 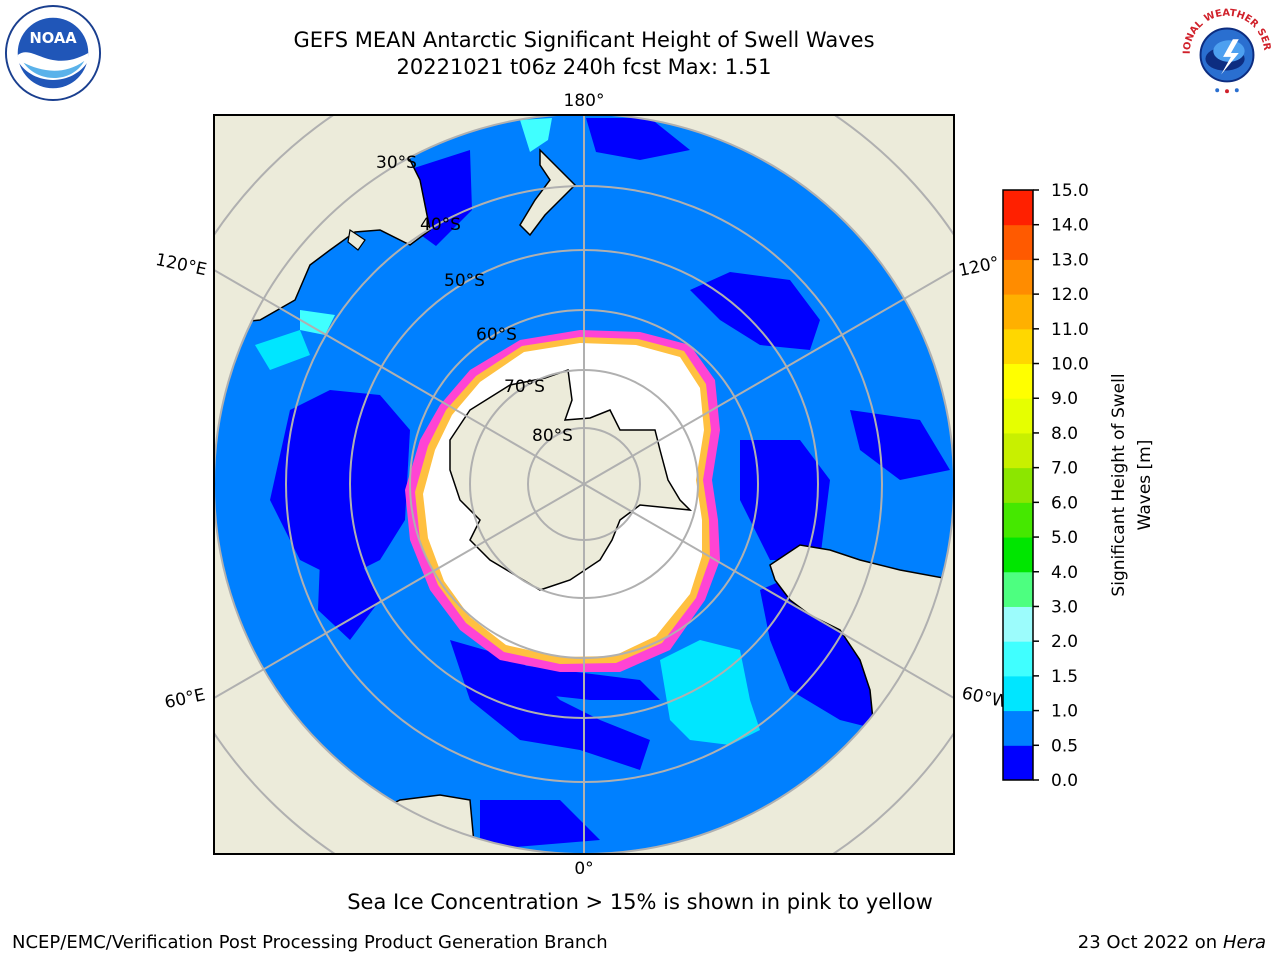 What do you see at coordinates (1064, 573) in the screenshot?
I see `colorbar-tick-label: 4.0` at bounding box center [1064, 573].